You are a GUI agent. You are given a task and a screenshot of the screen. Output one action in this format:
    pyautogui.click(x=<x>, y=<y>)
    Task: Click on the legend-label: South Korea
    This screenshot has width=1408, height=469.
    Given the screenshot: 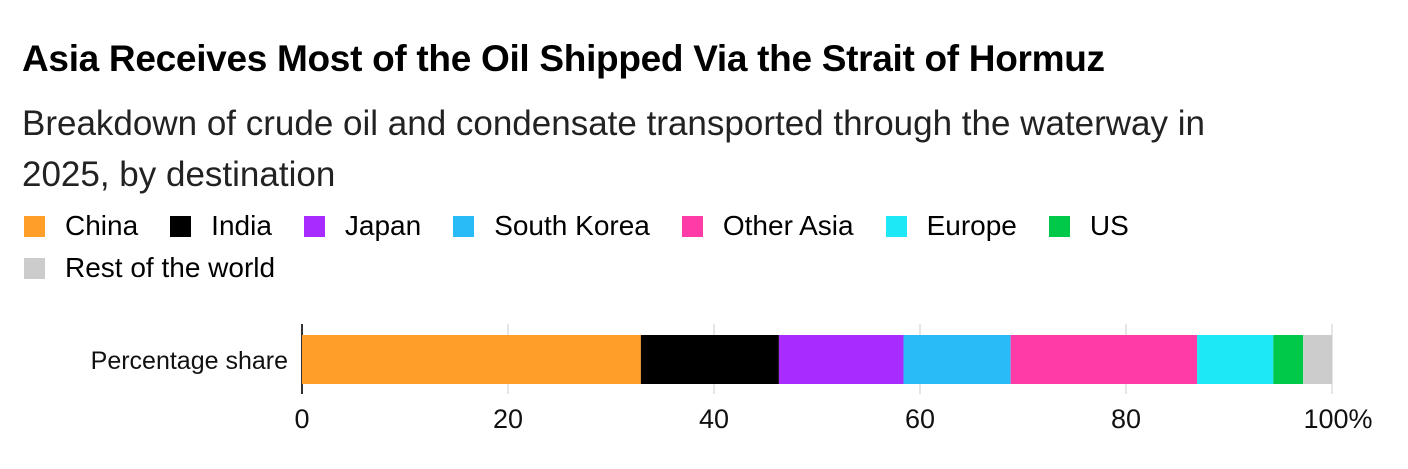 What is the action you would take?
    pyautogui.click(x=572, y=225)
    